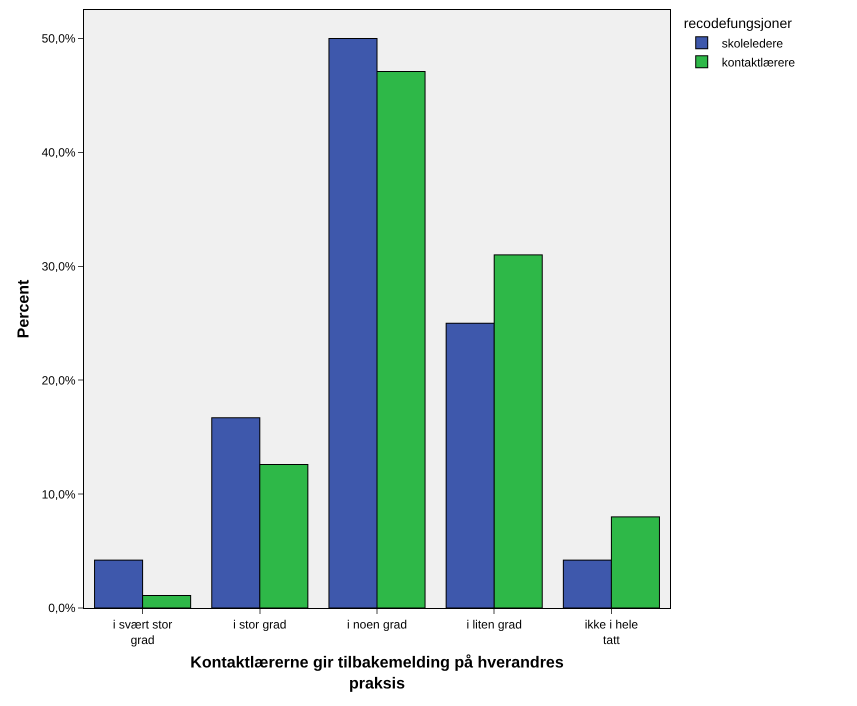 The width and height of the screenshot is (857, 706). I want to click on y-axis-title: Percent, so click(23, 308).